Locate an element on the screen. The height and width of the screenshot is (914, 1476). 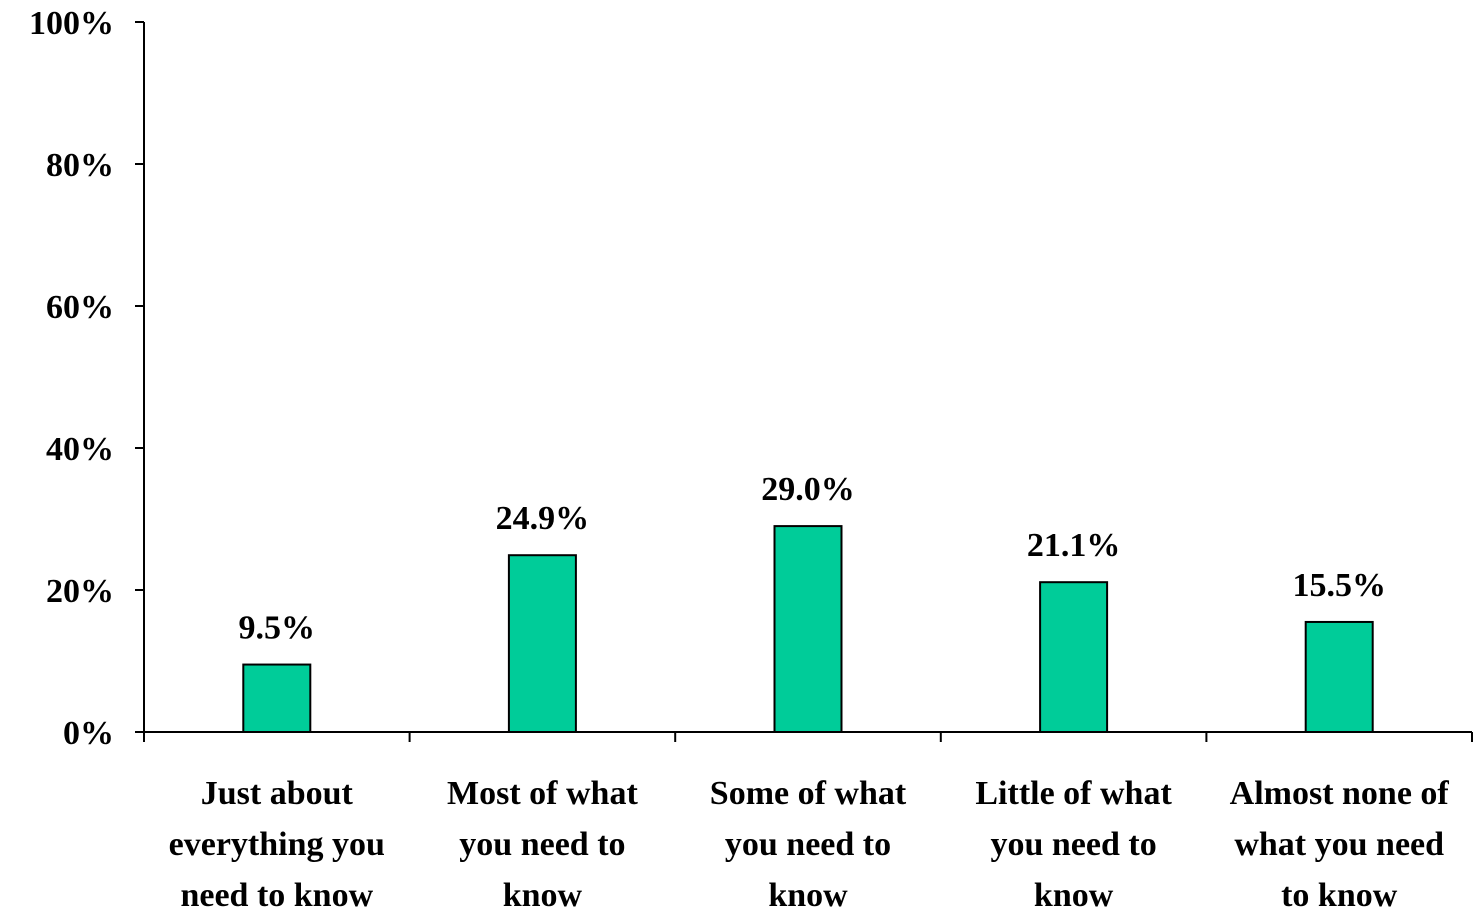
y-axis: 0% 20% 40% 60% 80% 100% is located at coordinates (87, 378).